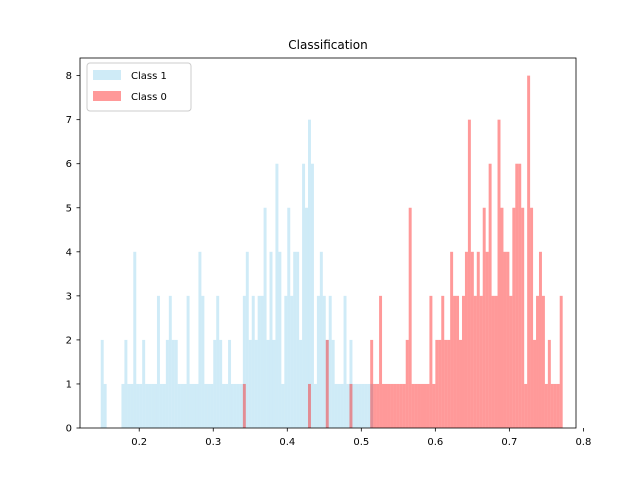 This screenshot has height=480, width=640. What do you see at coordinates (583, 442) in the screenshot?
I see `x-tick-label-6: 0.8` at bounding box center [583, 442].